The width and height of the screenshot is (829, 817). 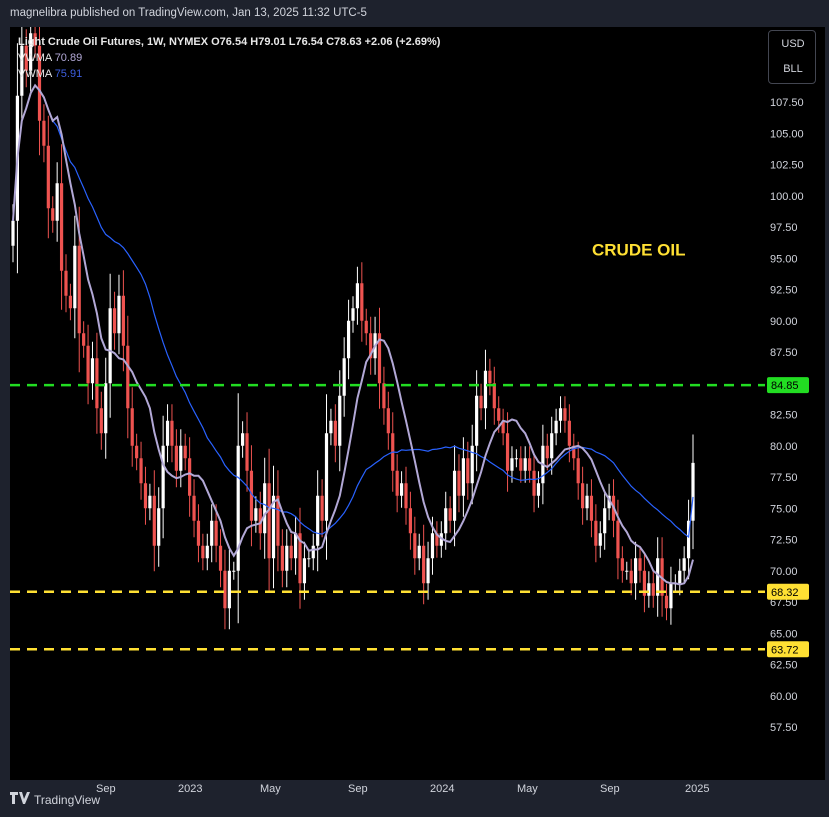 What do you see at coordinates (793, 69) in the screenshot?
I see `unit-button: BLL` at bounding box center [793, 69].